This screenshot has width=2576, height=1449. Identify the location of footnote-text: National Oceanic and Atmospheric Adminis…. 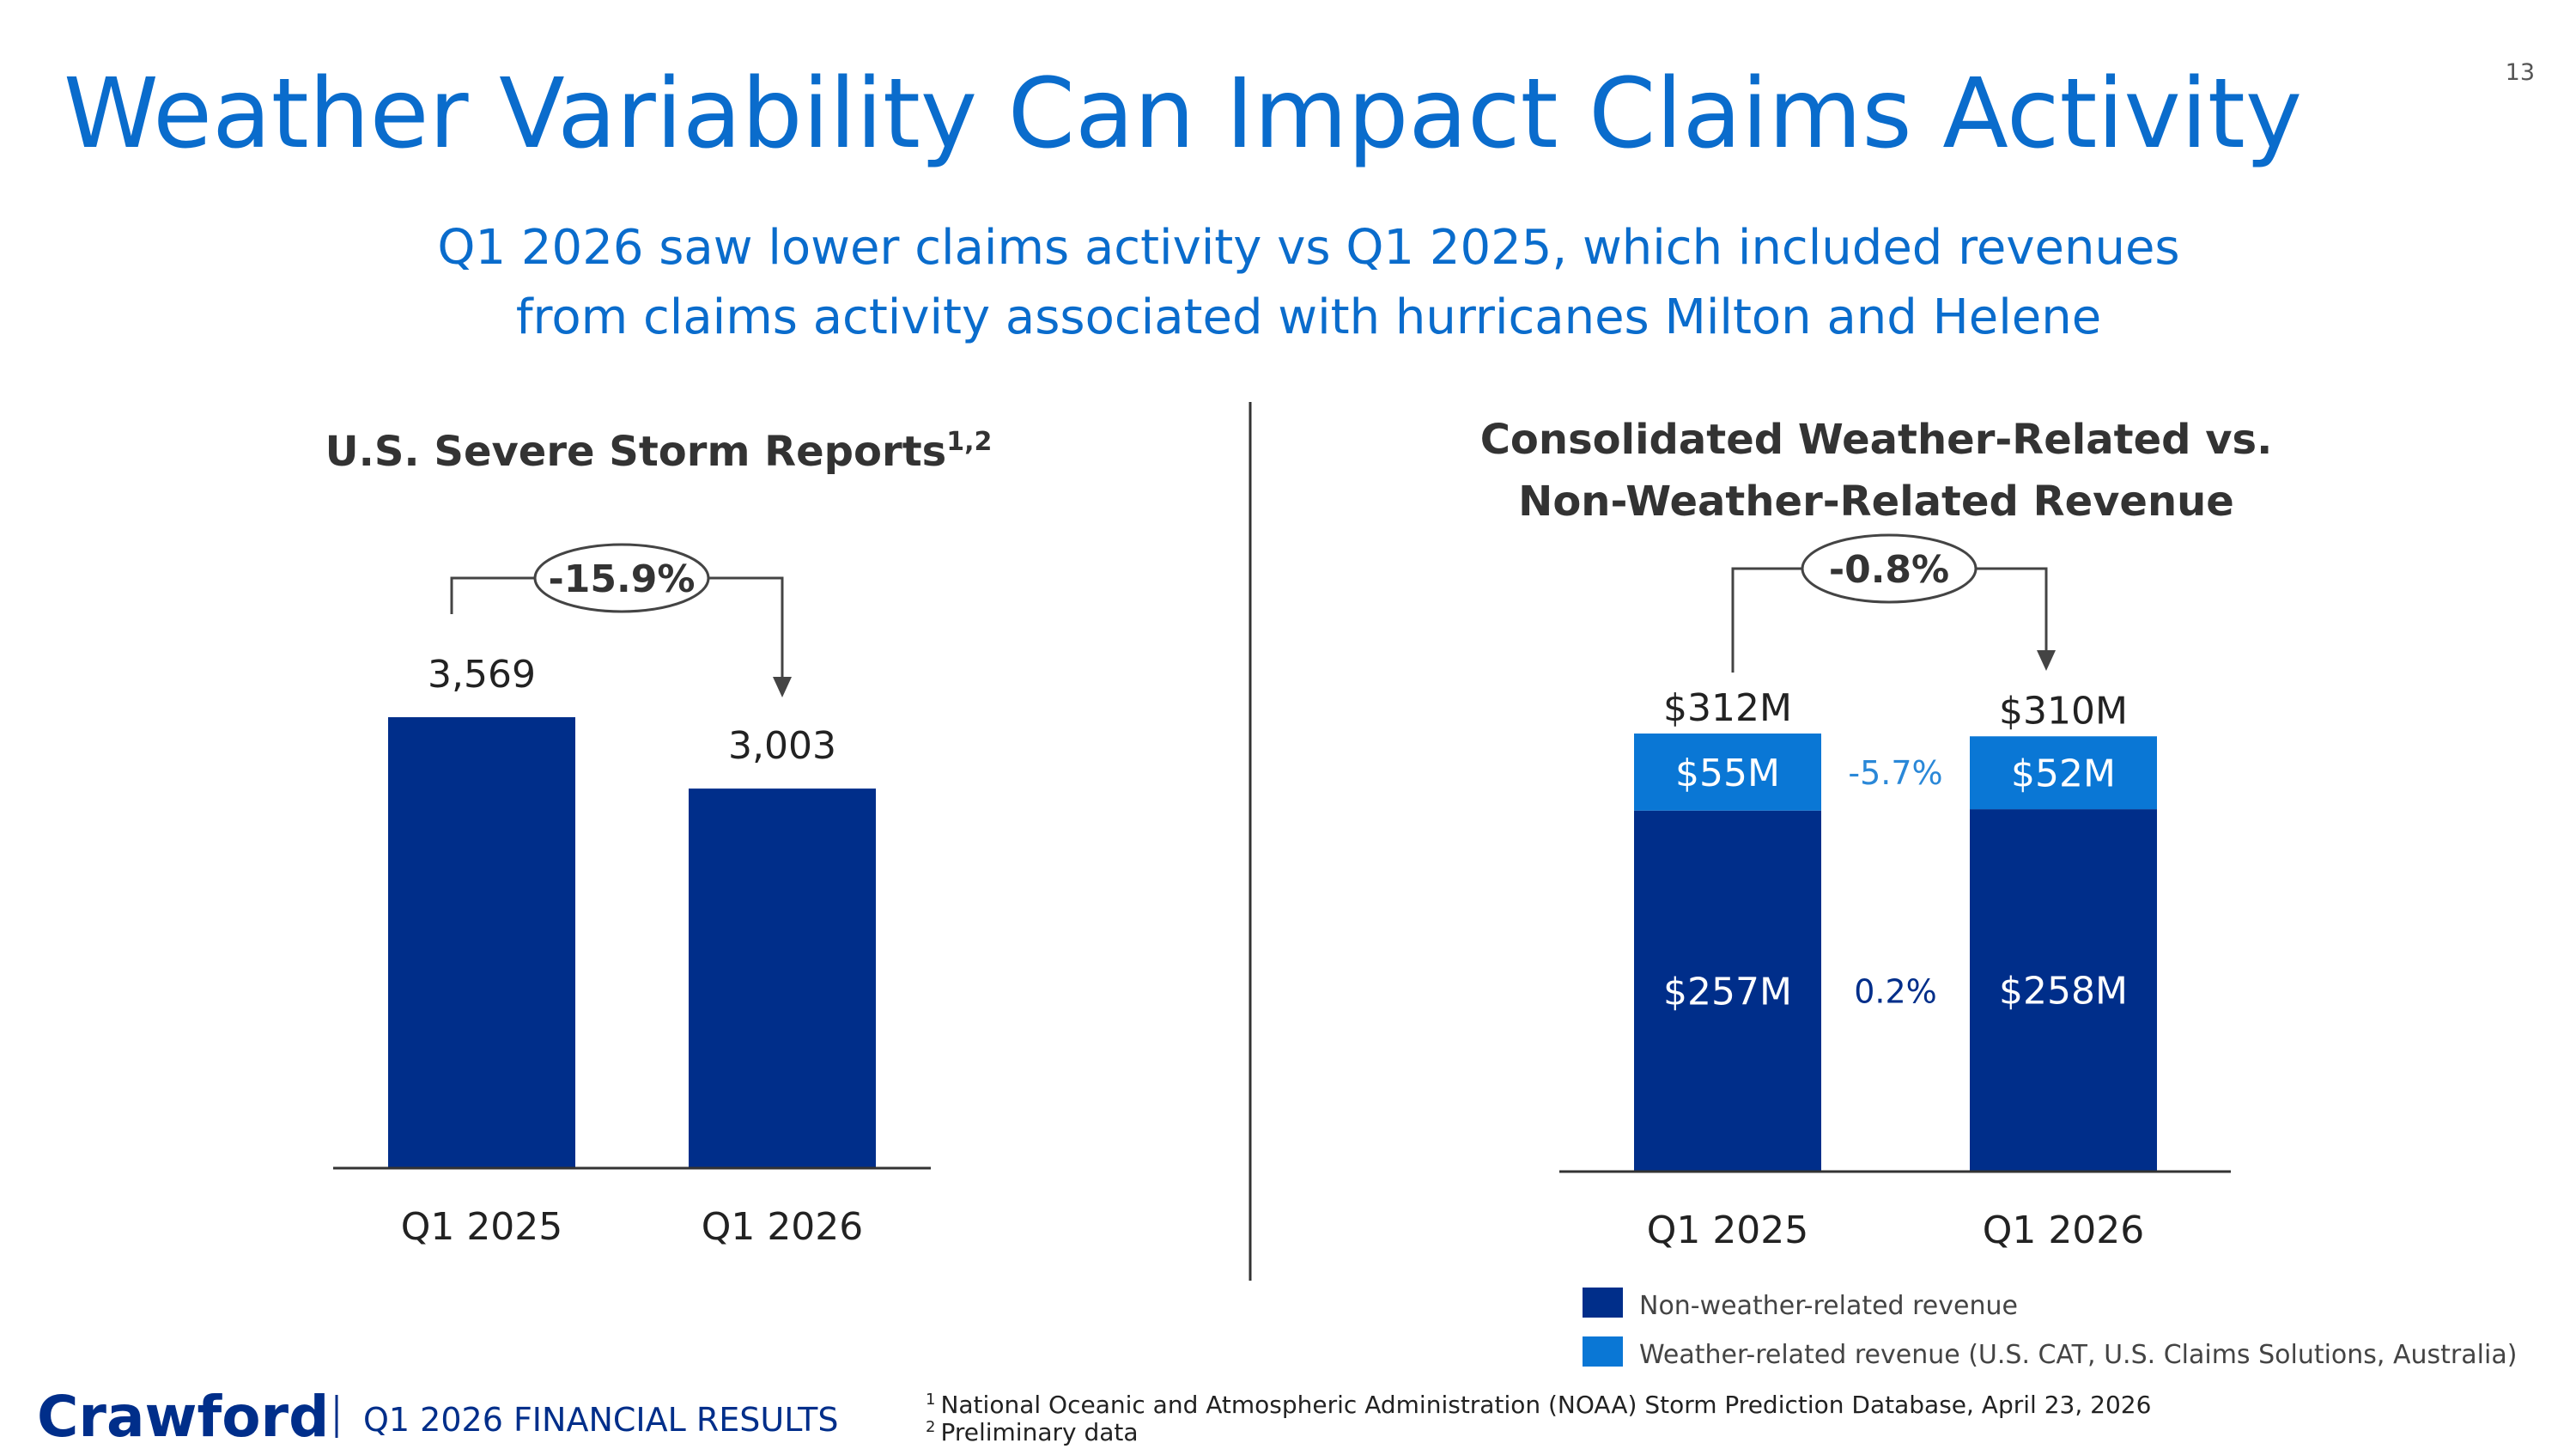
(1546, 1405).